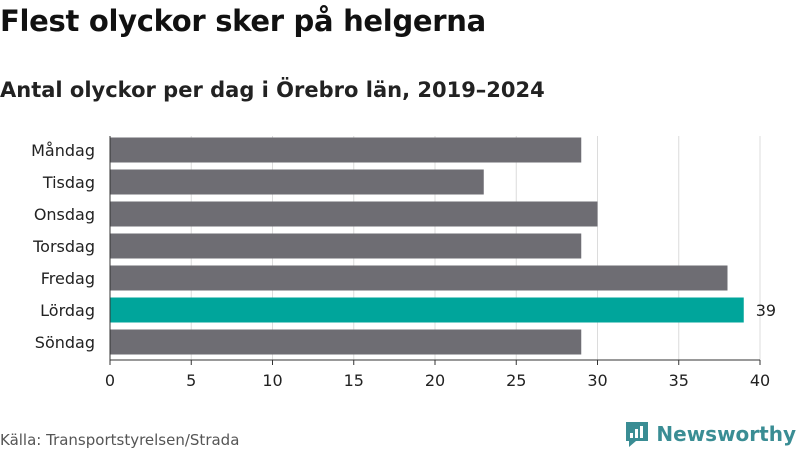 This screenshot has height=450, width=800. I want to click on newsworthy-logo: Newsworthy, so click(710, 434).